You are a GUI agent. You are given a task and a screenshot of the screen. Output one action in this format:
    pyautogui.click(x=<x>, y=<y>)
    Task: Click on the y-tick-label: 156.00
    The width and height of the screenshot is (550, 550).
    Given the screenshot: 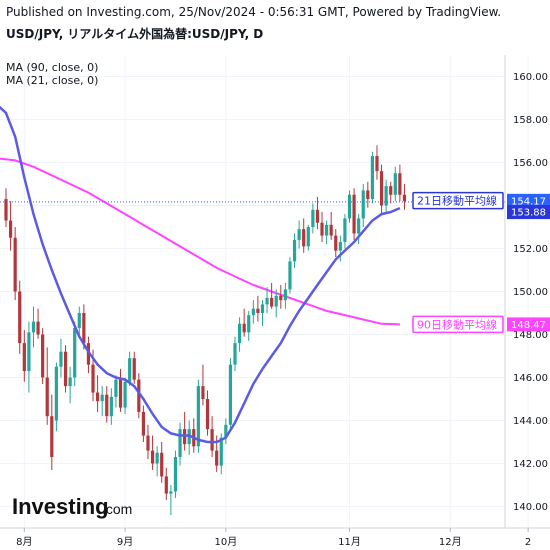 What is the action you would take?
    pyautogui.click(x=530, y=163)
    